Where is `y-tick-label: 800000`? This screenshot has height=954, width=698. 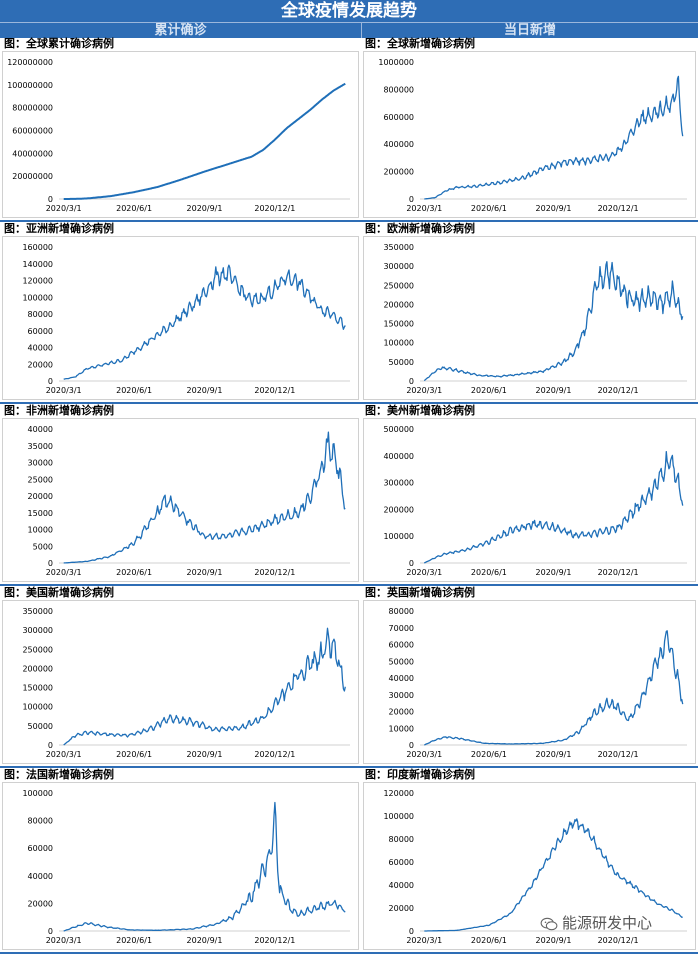
y-tick-label: 800000 is located at coordinates (398, 89).